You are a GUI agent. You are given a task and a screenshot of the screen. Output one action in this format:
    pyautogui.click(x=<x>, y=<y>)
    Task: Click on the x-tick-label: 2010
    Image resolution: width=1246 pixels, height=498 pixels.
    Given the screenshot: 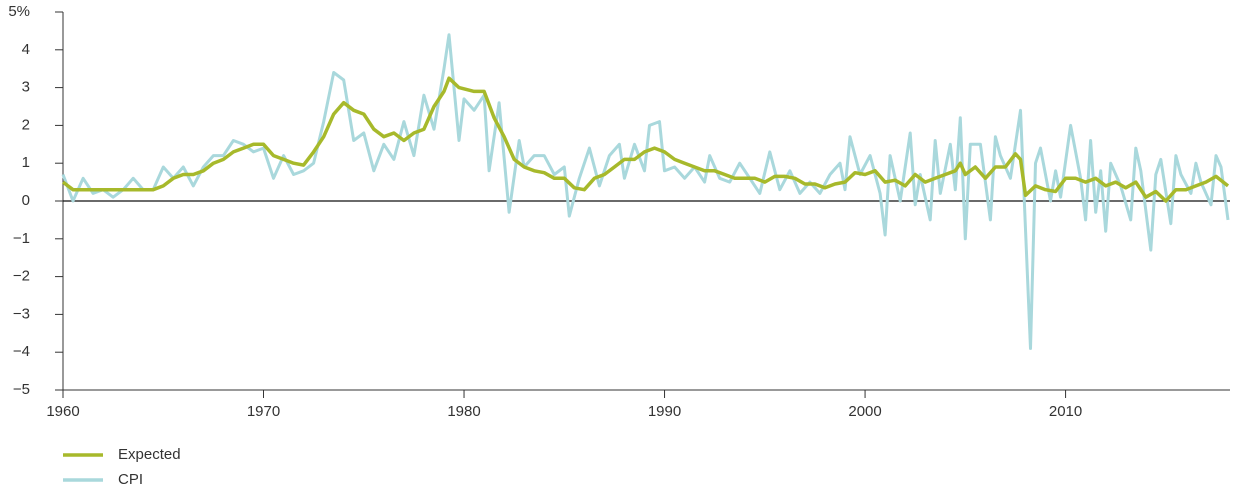 What is the action you would take?
    pyautogui.click(x=1065, y=411)
    